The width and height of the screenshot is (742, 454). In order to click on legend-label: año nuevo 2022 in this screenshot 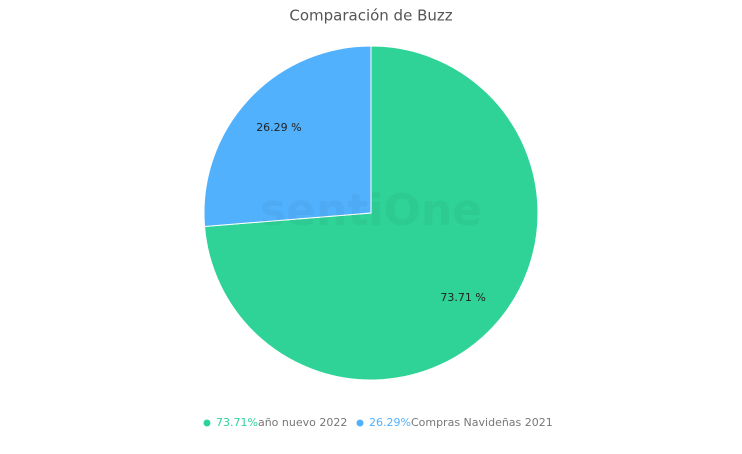, I will do `click(302, 422)`.